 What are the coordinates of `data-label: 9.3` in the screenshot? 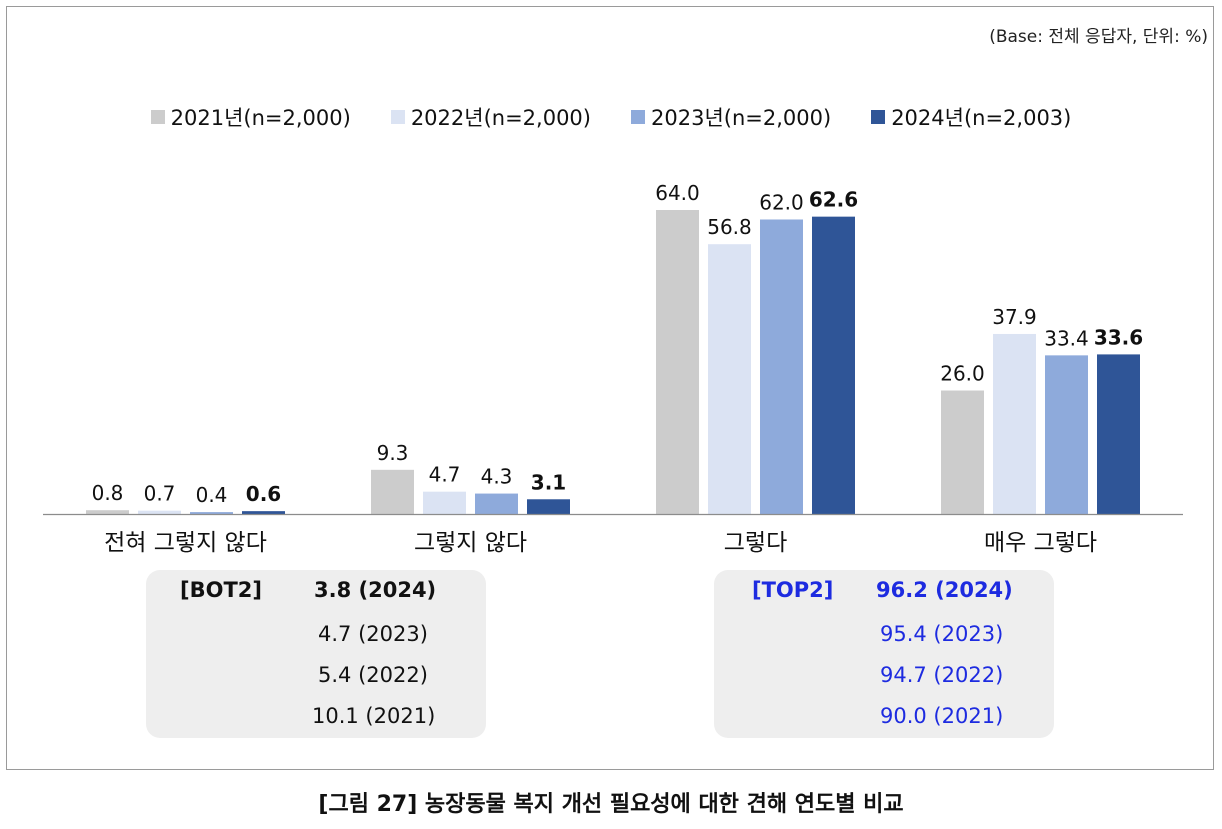 It's located at (393, 453).